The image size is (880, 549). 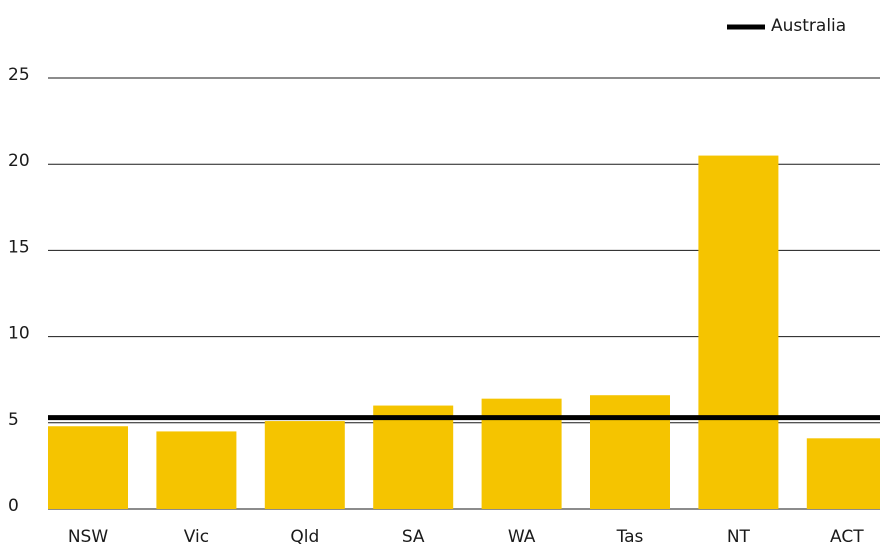 I want to click on x-tick-label: Vic, so click(x=196, y=537).